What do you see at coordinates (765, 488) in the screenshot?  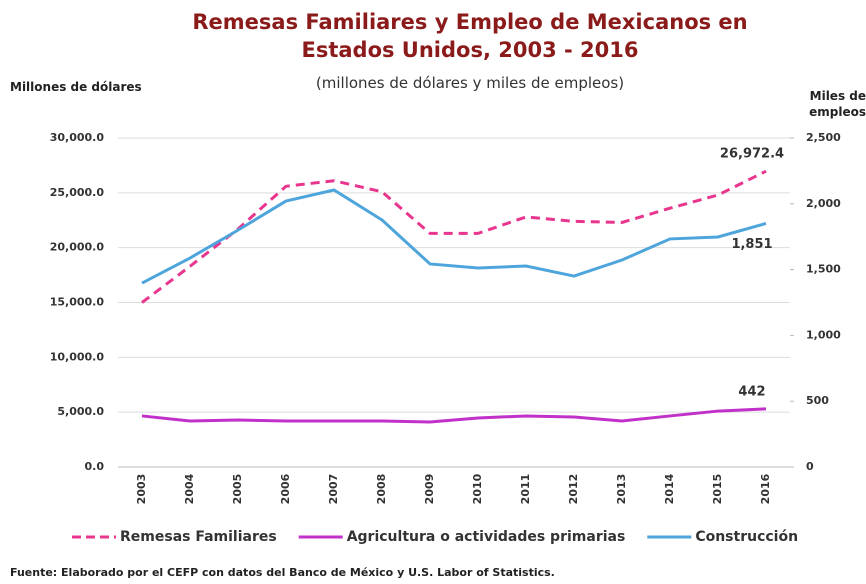 I see `x-tick-label: 2016` at bounding box center [765, 488].